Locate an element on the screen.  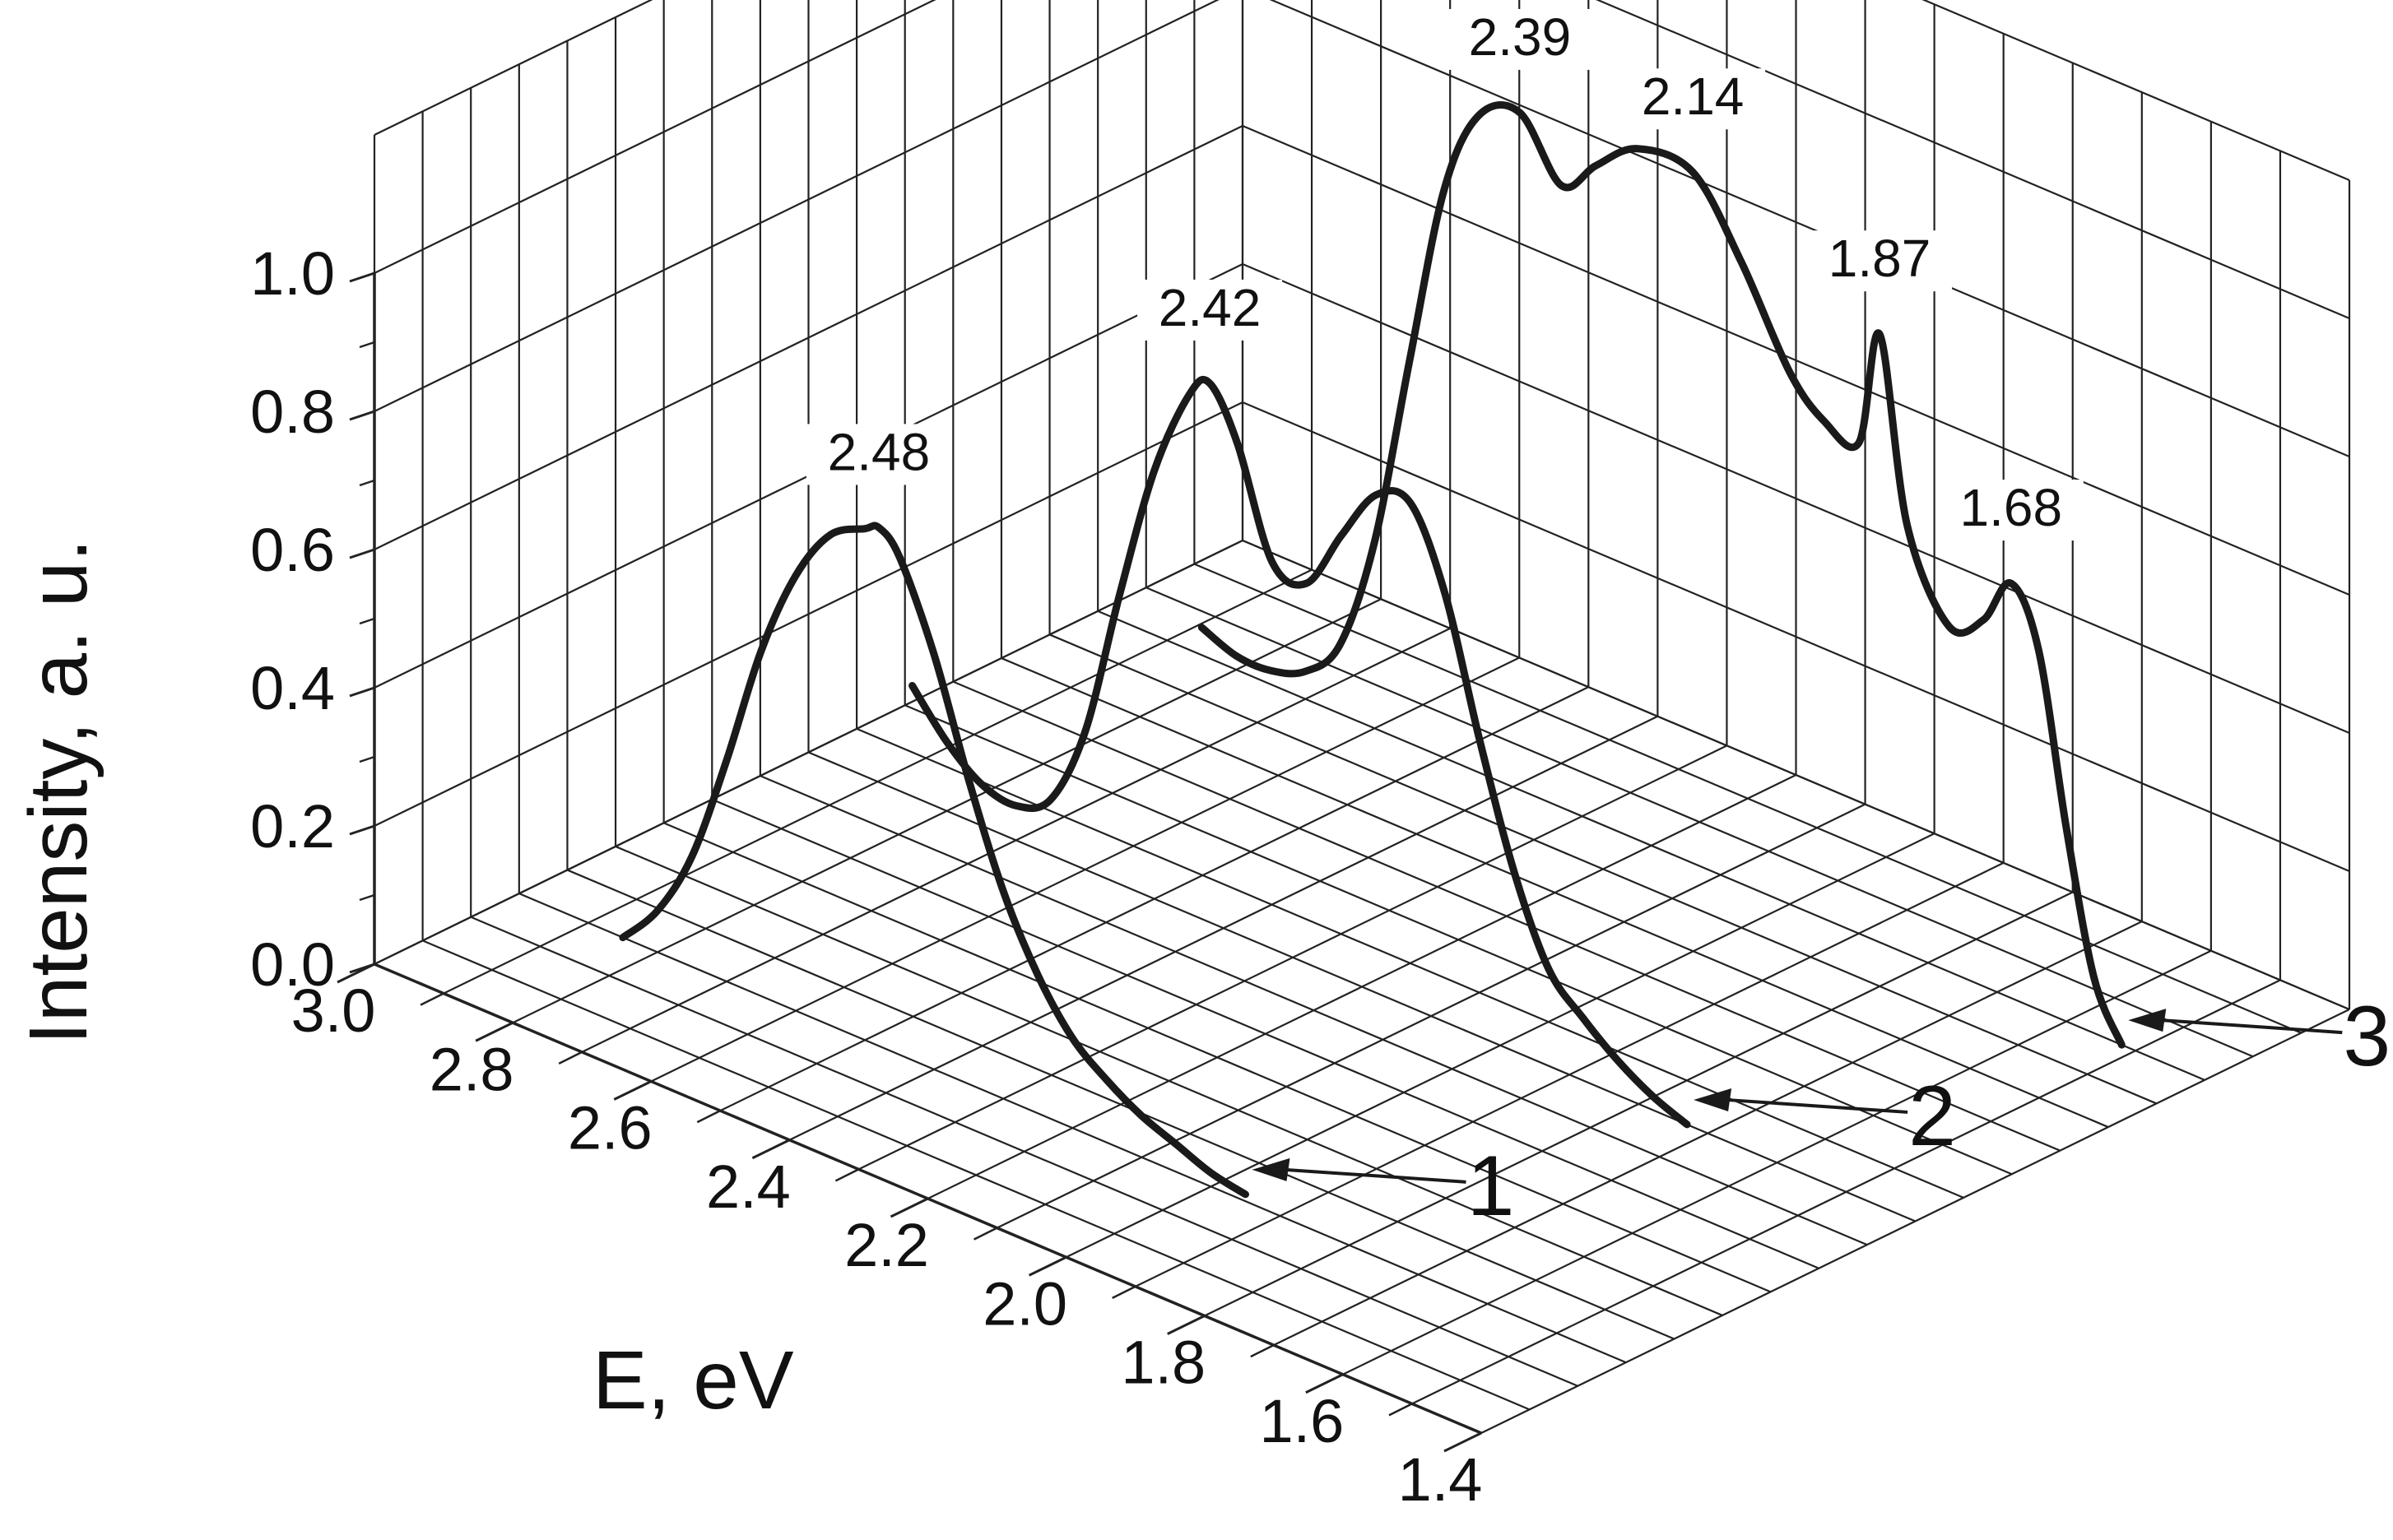
x-tick-label: 2.8 is located at coordinates (472, 1069).